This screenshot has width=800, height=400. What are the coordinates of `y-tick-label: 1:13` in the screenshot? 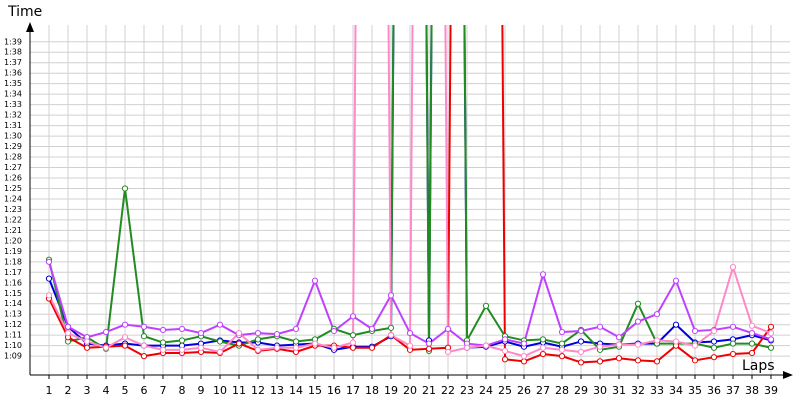 It's located at (13, 314).